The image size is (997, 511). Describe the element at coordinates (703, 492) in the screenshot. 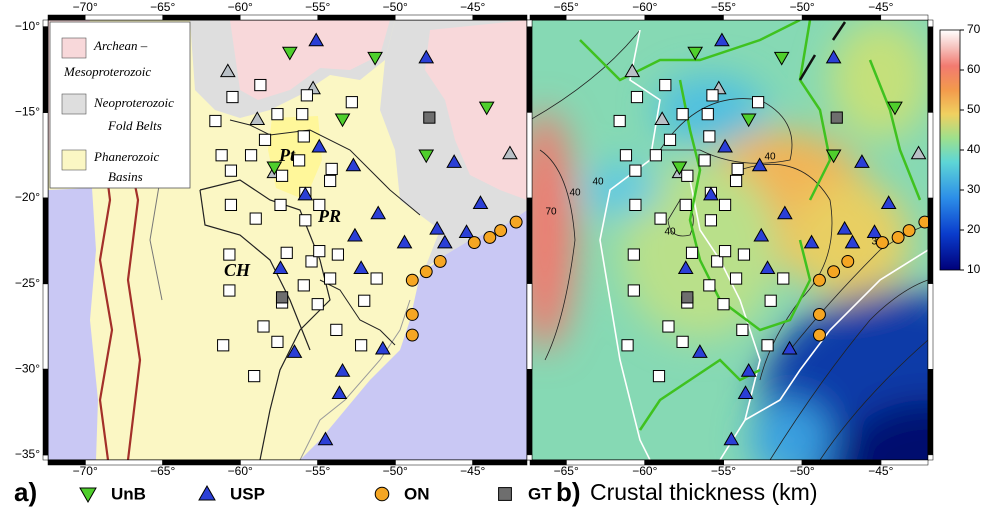

I see `panel-title: Crustal thickness (km)` at that location.